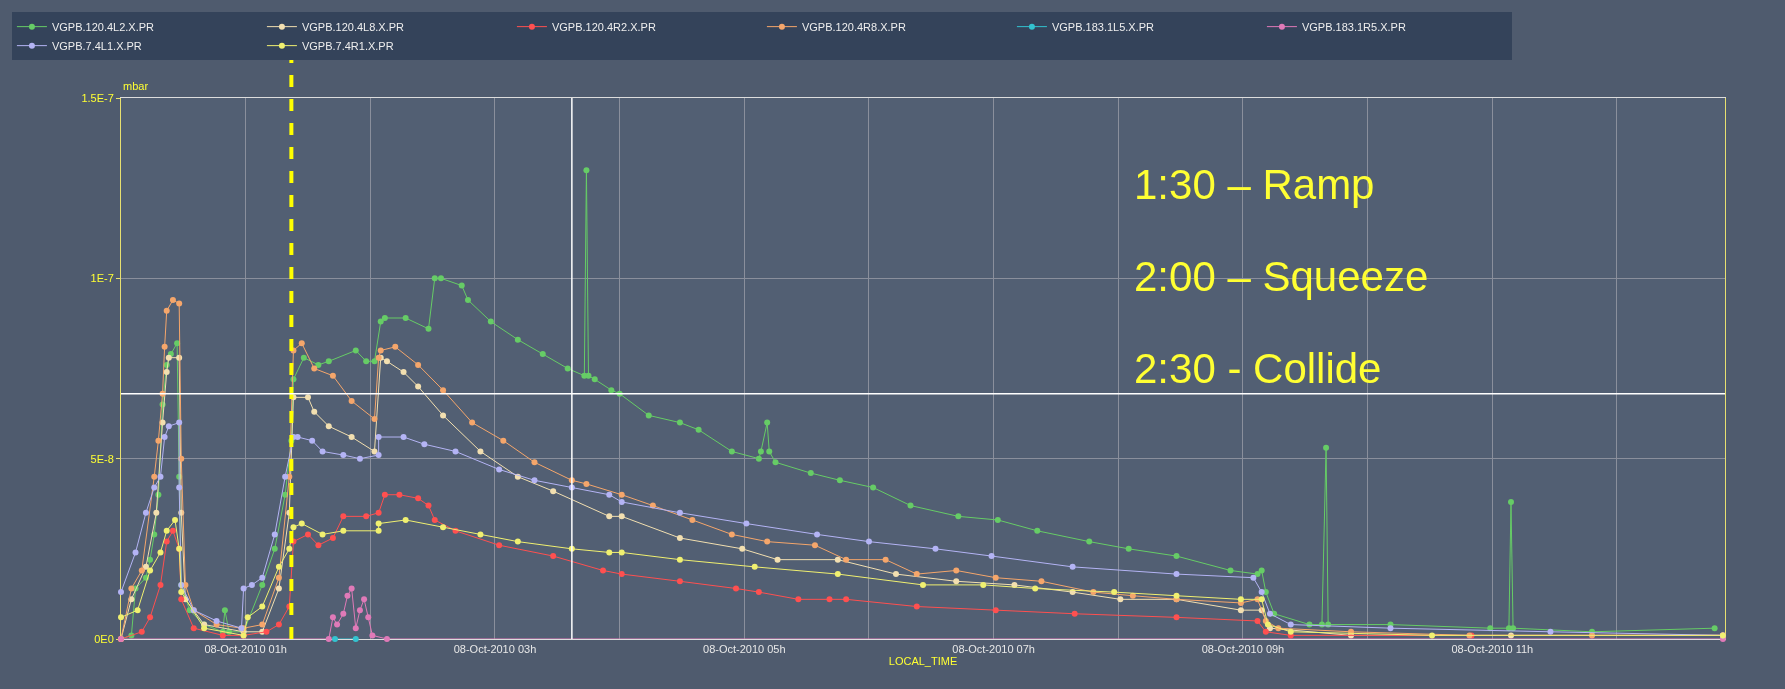 This screenshot has height=689, width=1785. I want to click on x-tick-label: 08-Oct-2010 09h, so click(1243, 649).